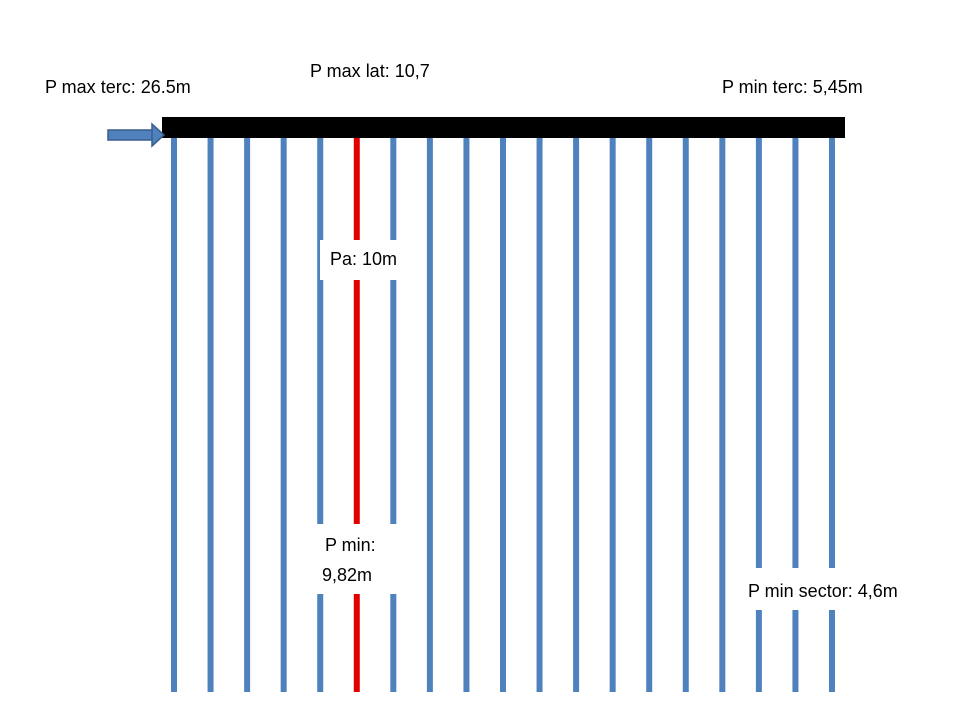 The image size is (960, 720). I want to click on inlet-arrow, so click(136, 135).